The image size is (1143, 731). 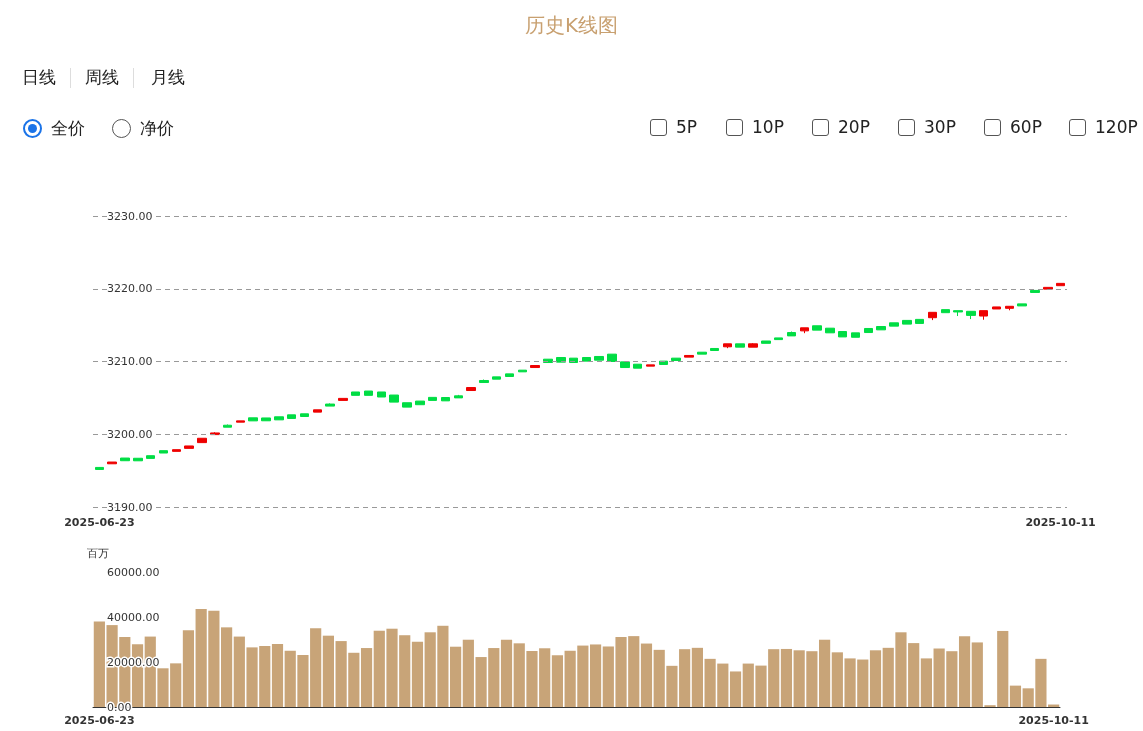 I want to click on text: 5P, so click(x=686, y=127).